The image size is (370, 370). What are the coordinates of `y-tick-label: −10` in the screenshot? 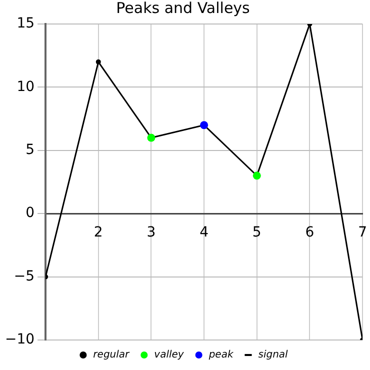 It's located at (20, 340).